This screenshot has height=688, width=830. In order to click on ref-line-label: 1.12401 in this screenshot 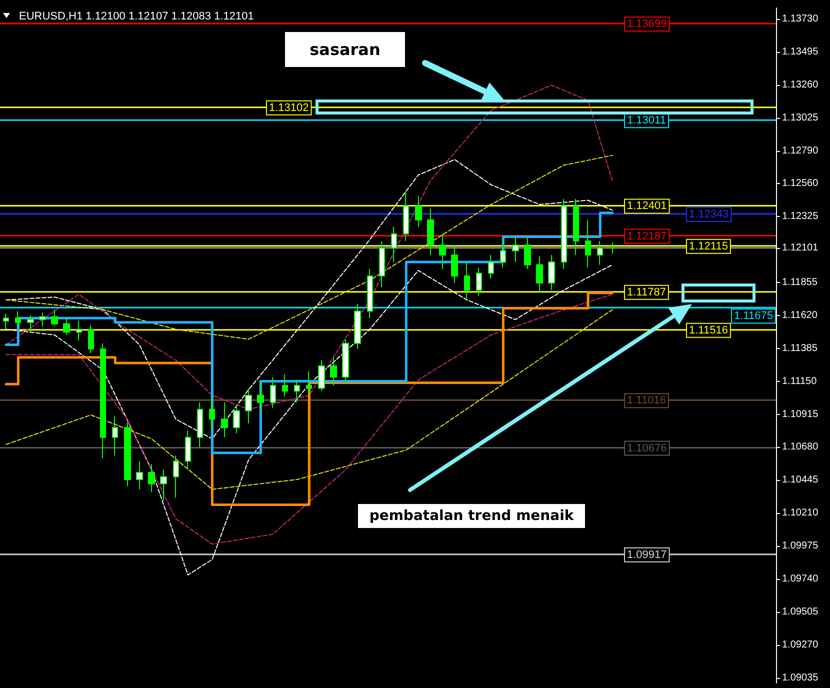, I will do `click(647, 206)`.